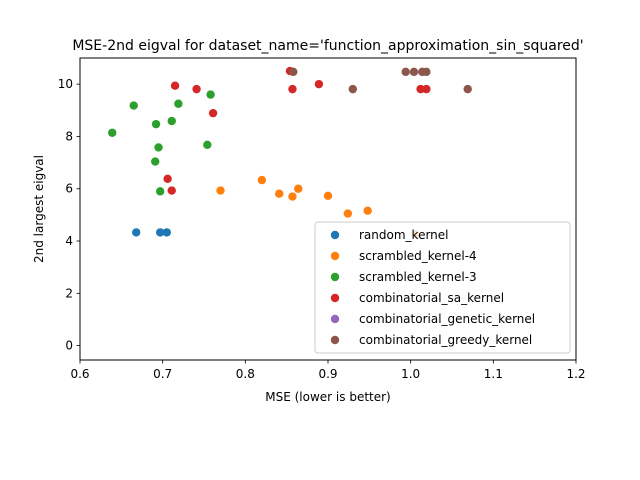 The image size is (640, 480). Describe the element at coordinates (418, 256) in the screenshot. I see `legend-label: scrambled_kernel-4` at that location.